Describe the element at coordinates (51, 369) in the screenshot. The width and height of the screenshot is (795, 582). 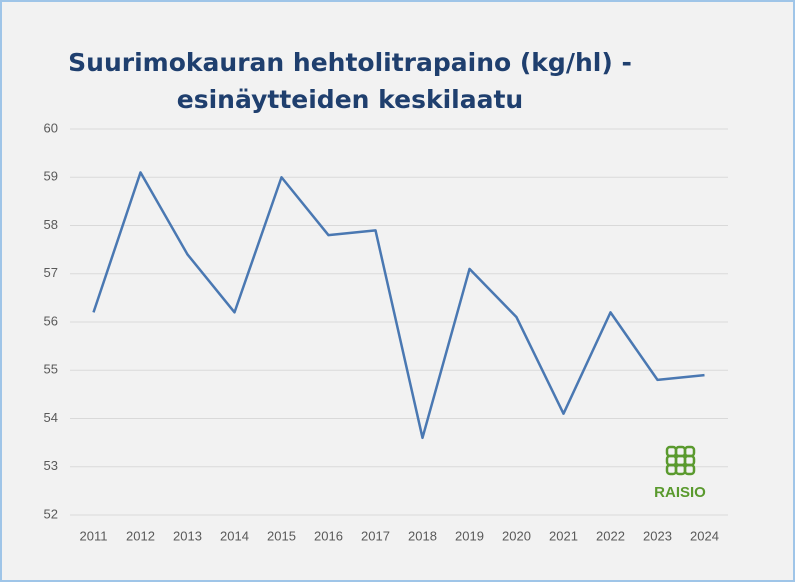
I see `y-tick-label: 55` at that location.